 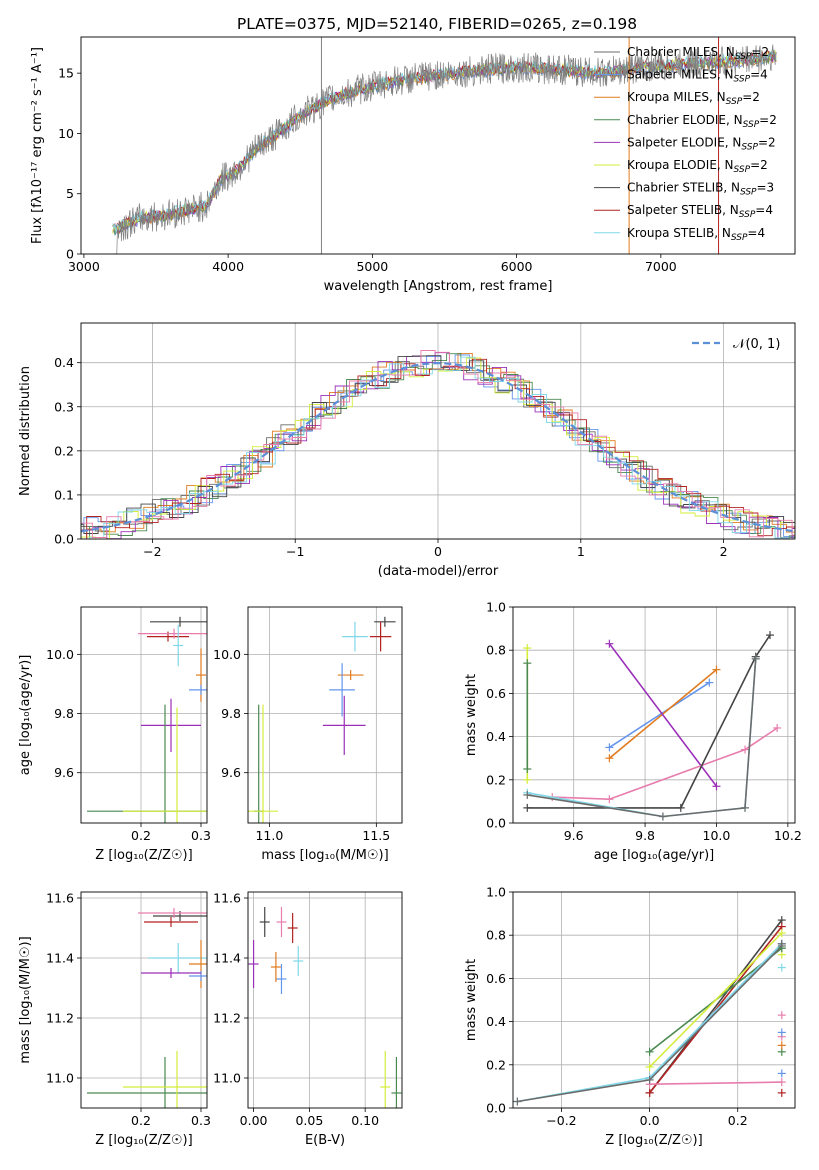 I want to click on x-tick-label: 0.00, so click(x=254, y=1120).